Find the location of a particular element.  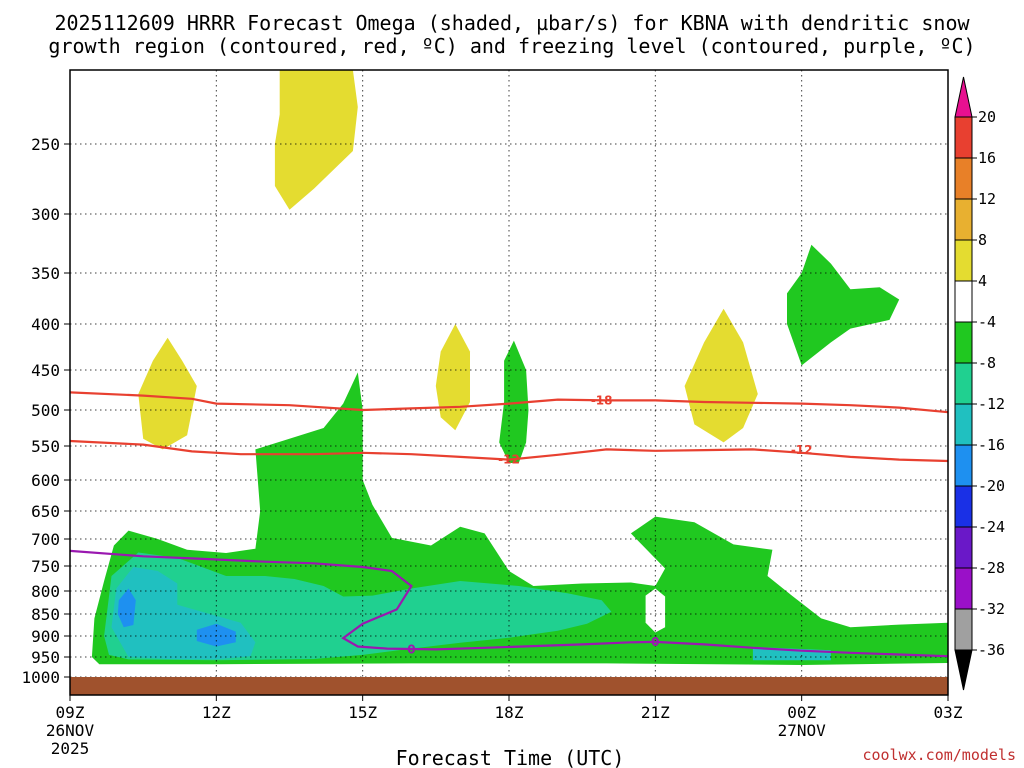

credit-text: coolwx.com/models is located at coordinates (939, 755).